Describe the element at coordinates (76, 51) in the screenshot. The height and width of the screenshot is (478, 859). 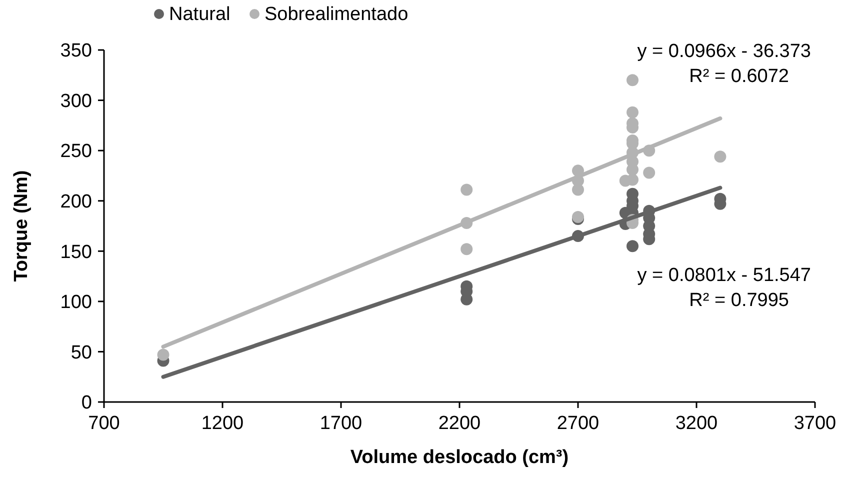
I see `y-tick-label: 350` at that location.